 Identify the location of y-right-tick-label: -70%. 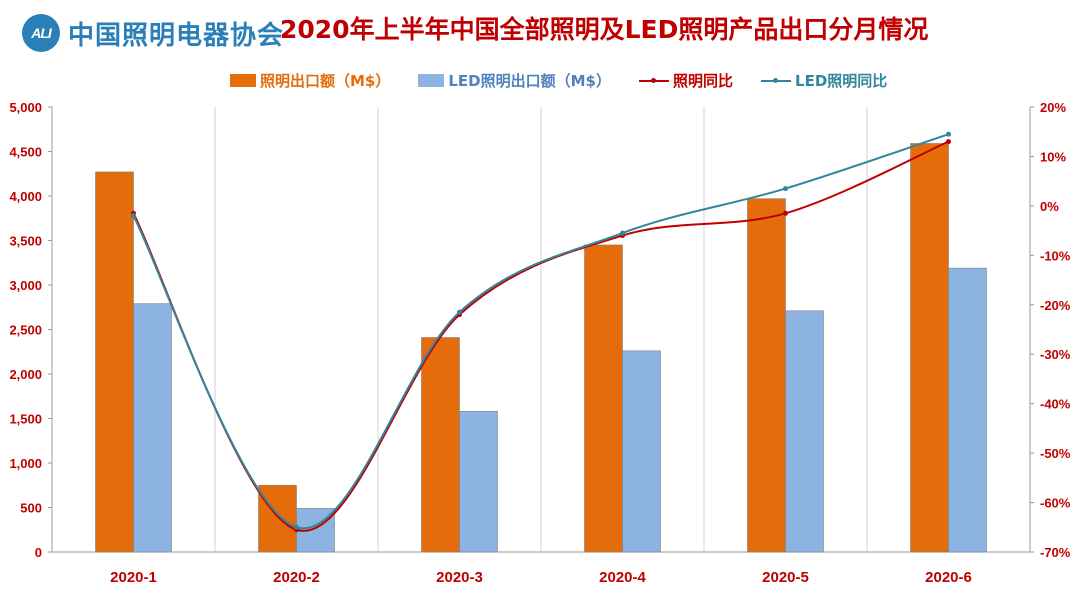
(1055, 552).